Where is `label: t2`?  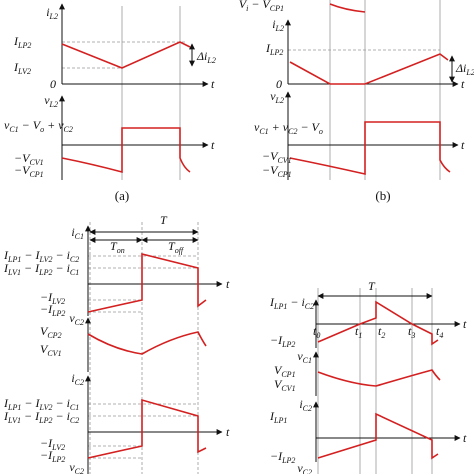 label: t2 is located at coordinates (381, 332).